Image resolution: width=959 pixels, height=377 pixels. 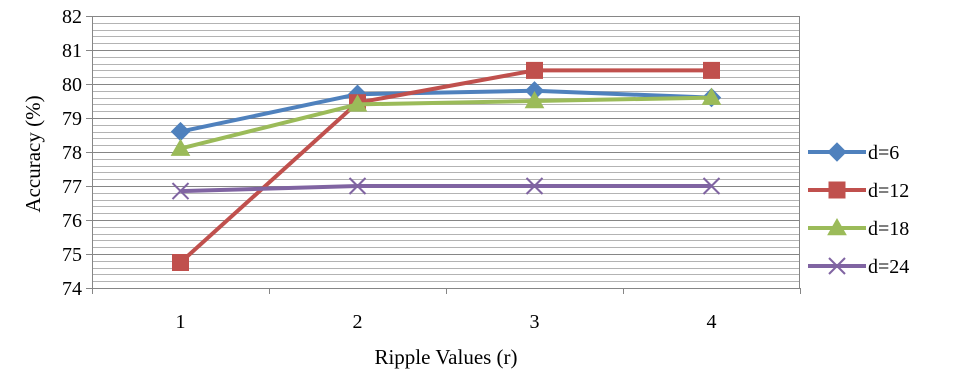 I want to click on legend: d=6 d=12 d=18 d=24, so click(x=858, y=210).